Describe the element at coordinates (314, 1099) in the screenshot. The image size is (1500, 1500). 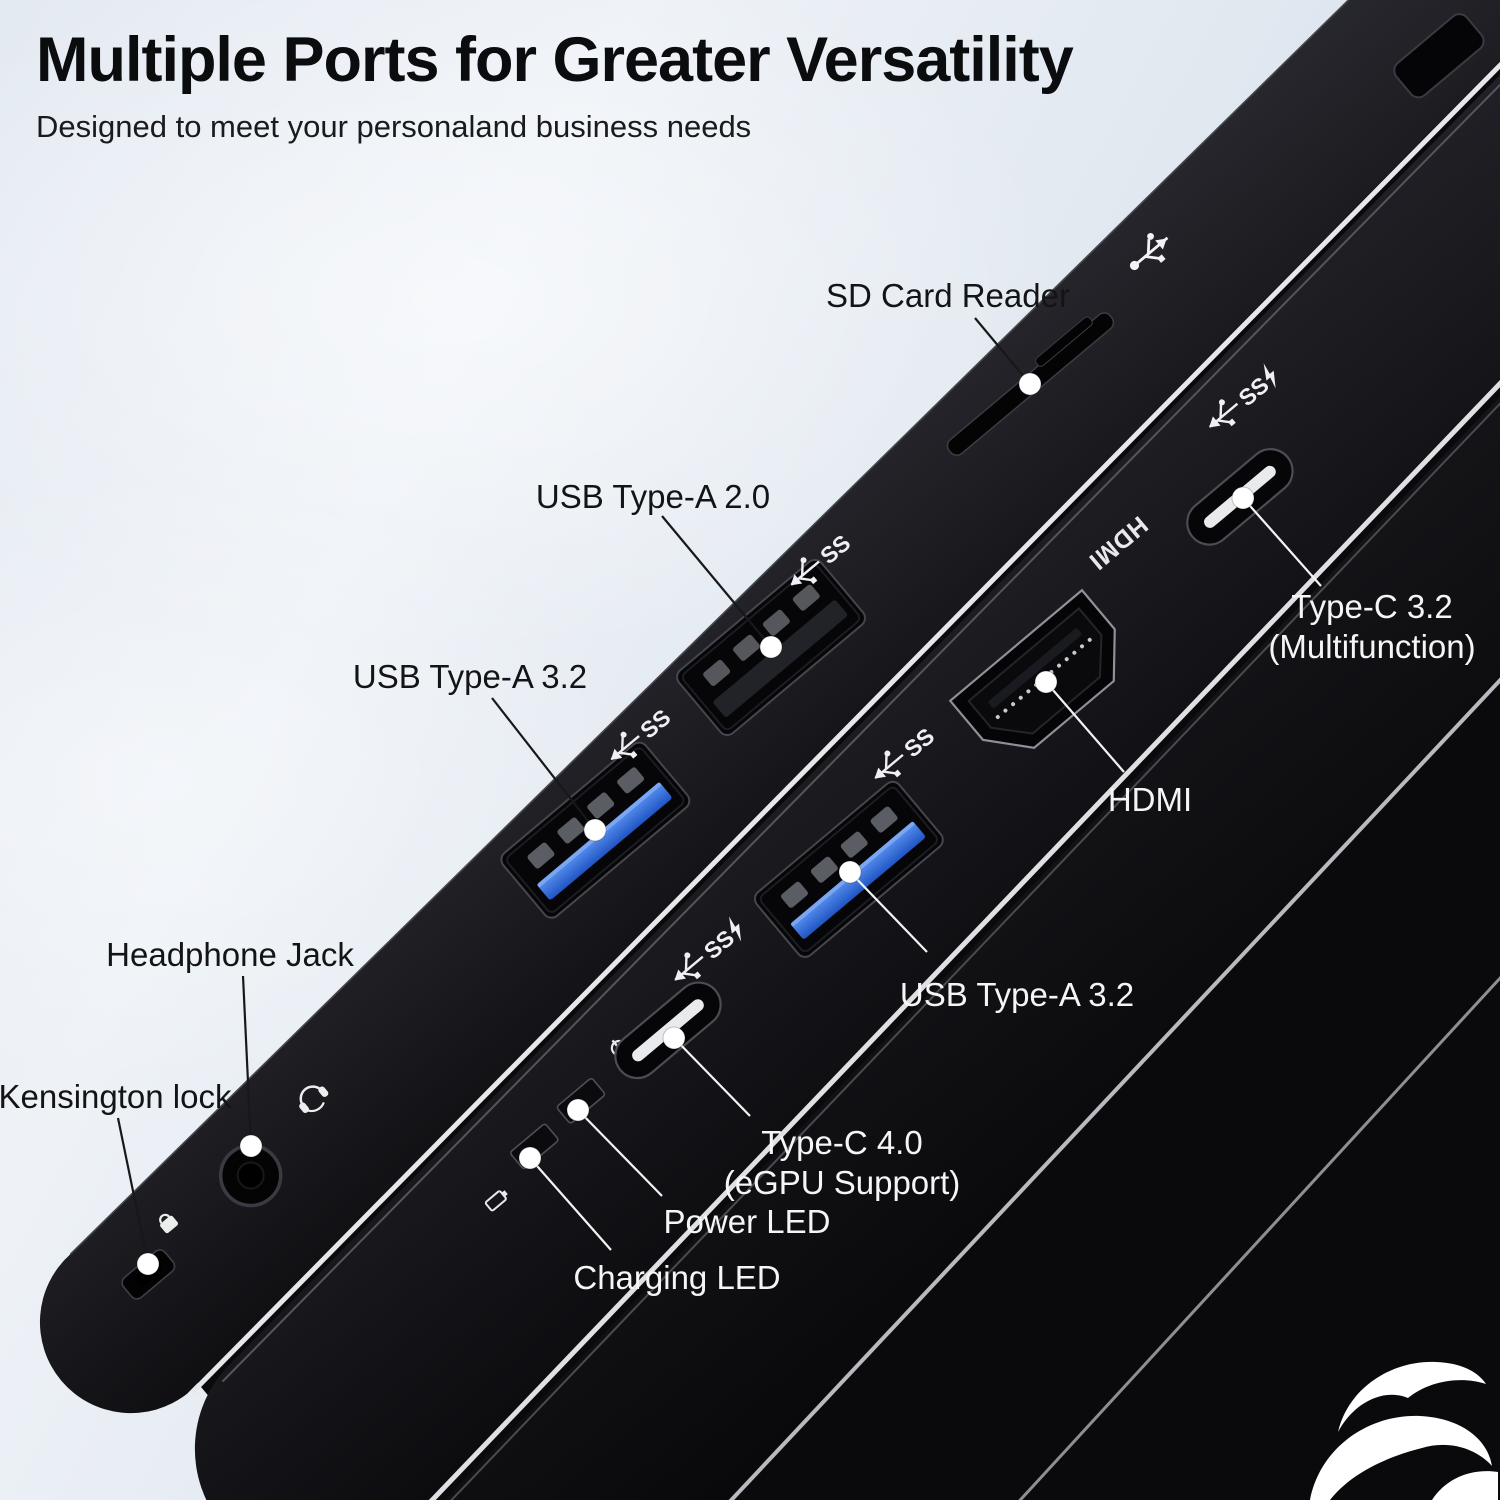
I see `headset-icon` at that location.